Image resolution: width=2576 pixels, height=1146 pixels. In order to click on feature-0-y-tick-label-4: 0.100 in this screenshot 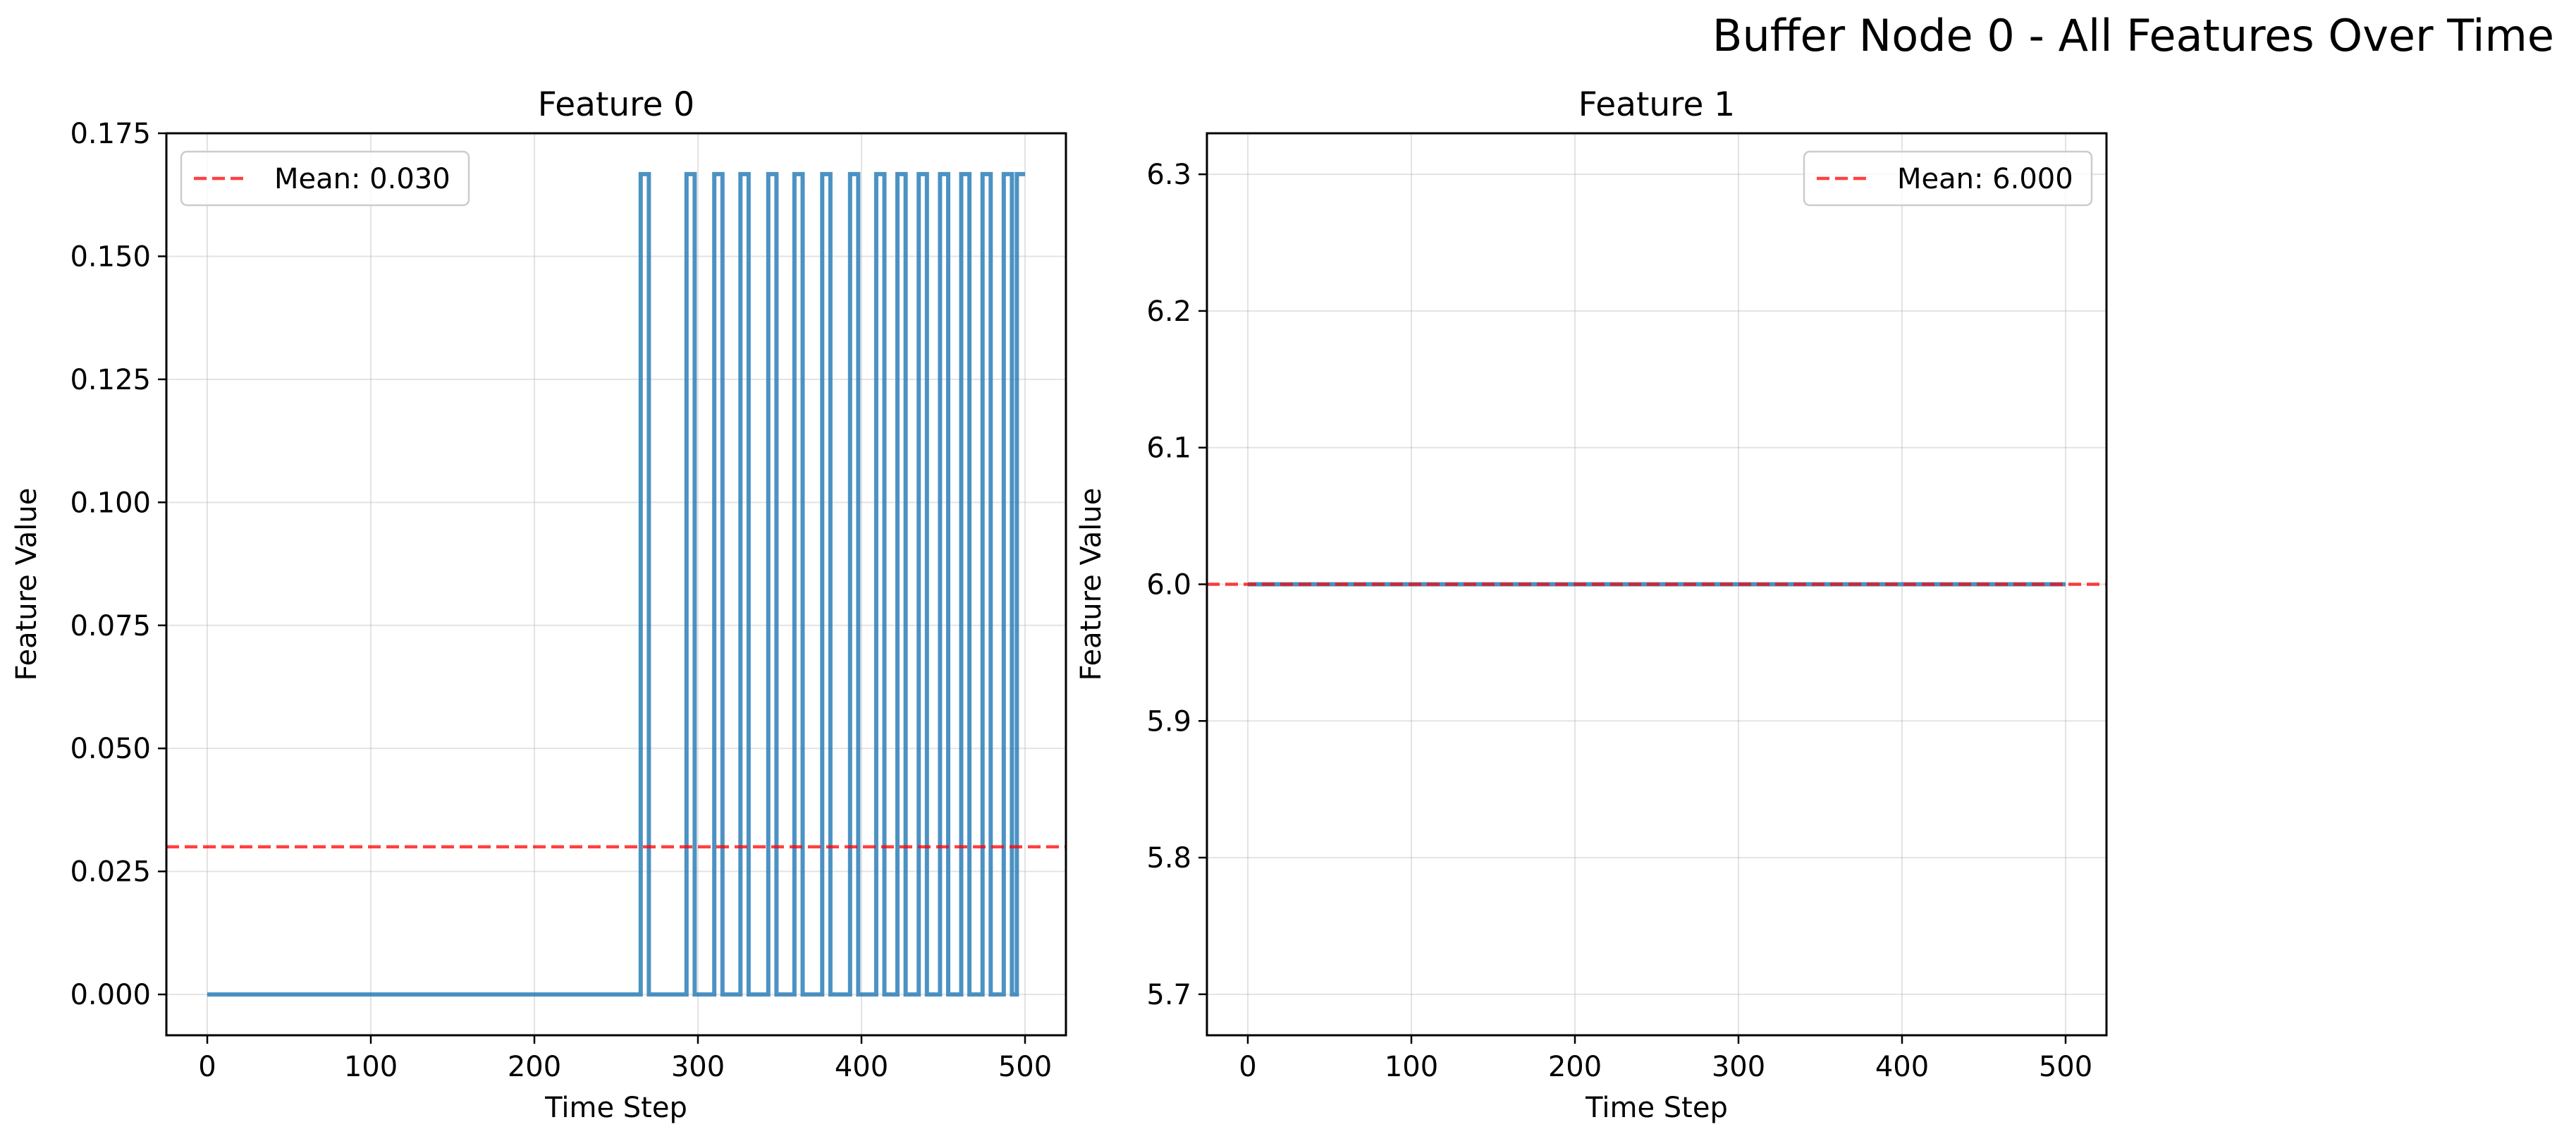, I will do `click(110, 503)`.